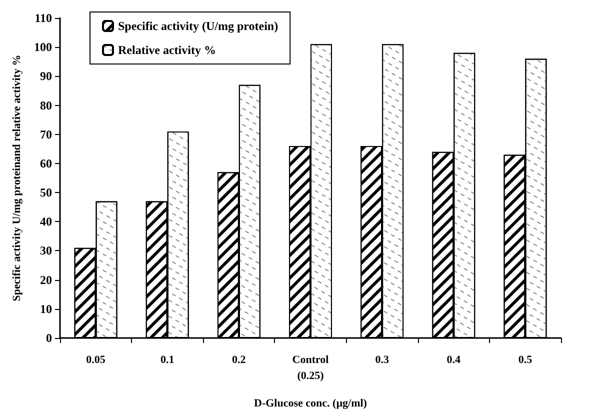 The width and height of the screenshot is (601, 414). Describe the element at coordinates (49, 338) in the screenshot. I see `y-tick-label: 0` at that location.